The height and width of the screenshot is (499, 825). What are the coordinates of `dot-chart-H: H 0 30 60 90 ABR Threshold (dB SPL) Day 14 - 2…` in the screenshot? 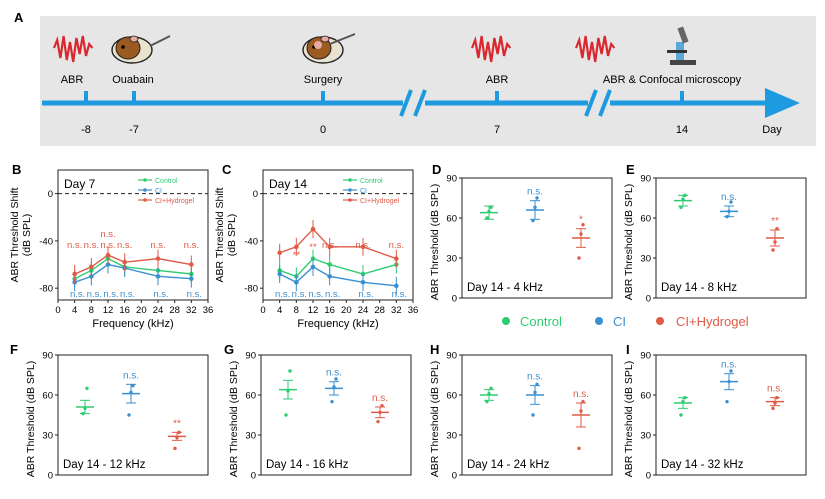 It's located at (521, 412).